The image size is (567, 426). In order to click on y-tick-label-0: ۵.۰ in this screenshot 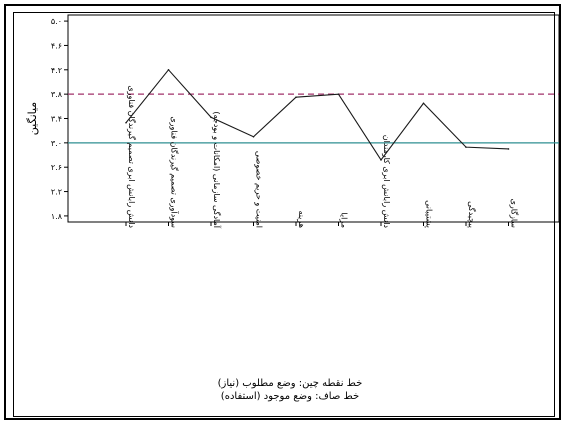, I will do `click(56, 21)`.